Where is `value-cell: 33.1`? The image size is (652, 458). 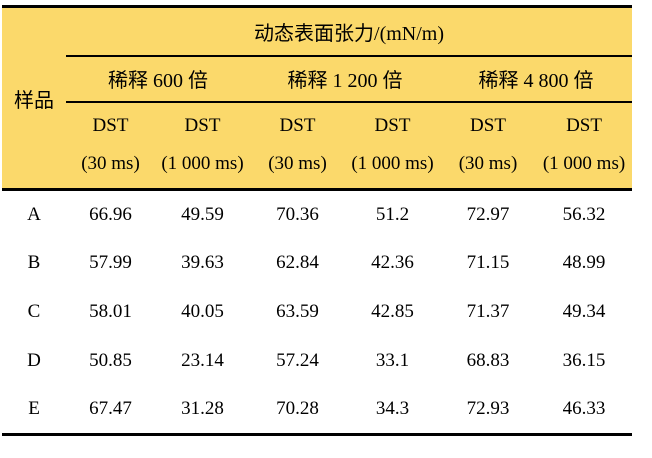 value-cell: 33.1 is located at coordinates (392, 361).